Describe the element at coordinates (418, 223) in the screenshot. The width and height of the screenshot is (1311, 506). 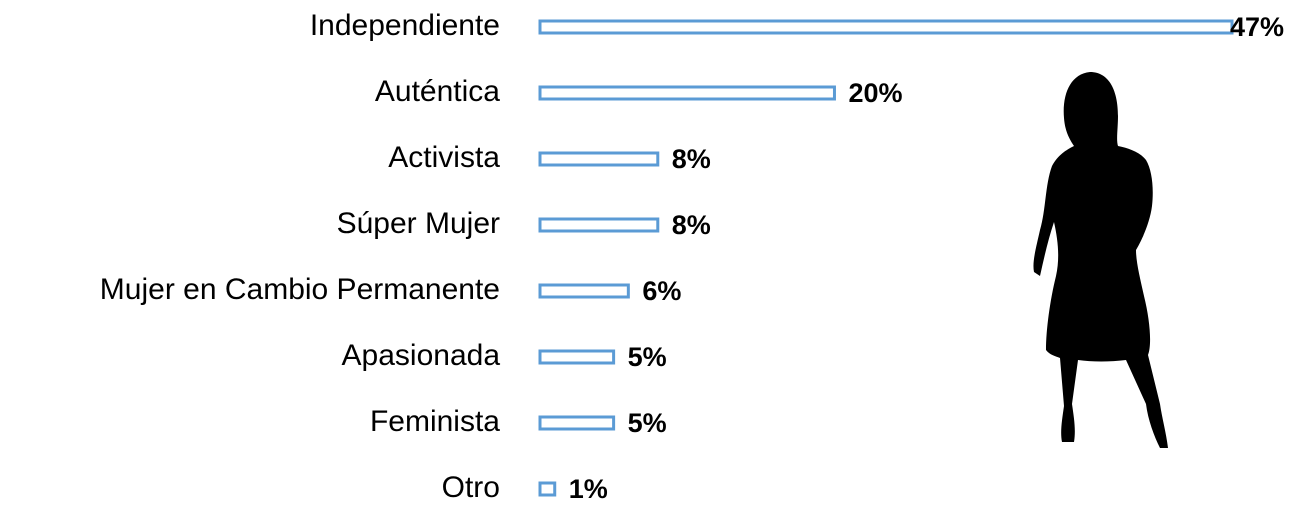
I see `category-label: Súper Mujer` at that location.